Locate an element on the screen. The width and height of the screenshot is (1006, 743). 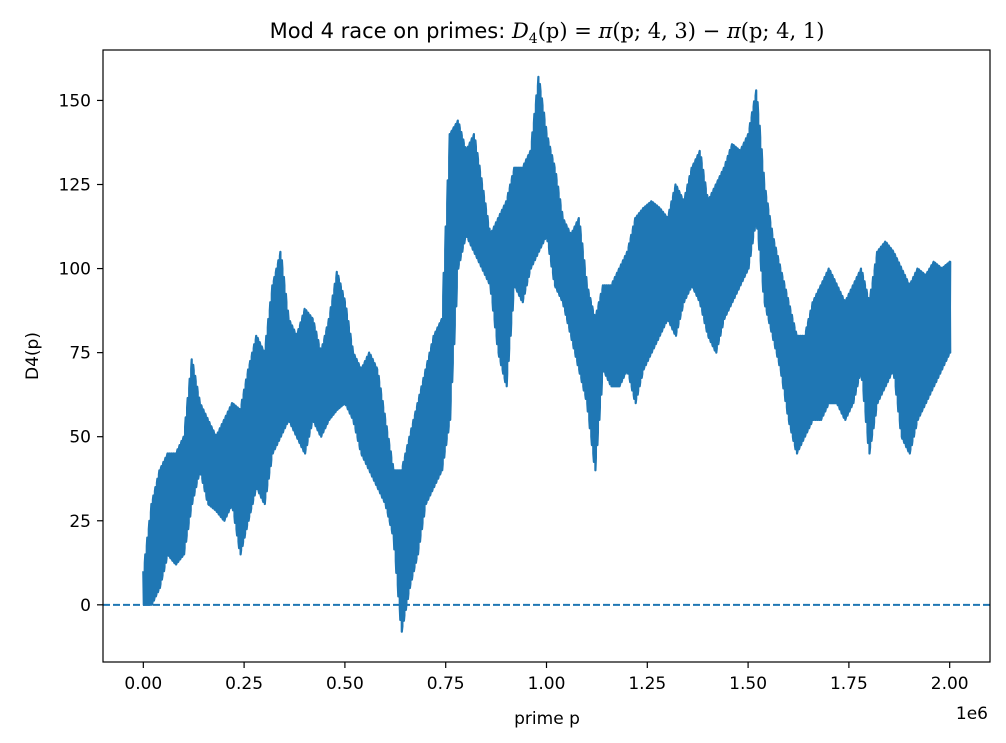
y-tick-label: 0 is located at coordinates (85, 606).